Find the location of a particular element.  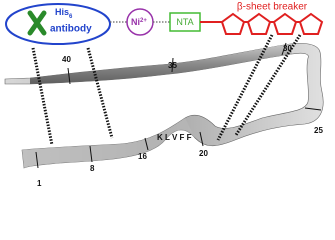

his: His is located at coordinates (62, 12).